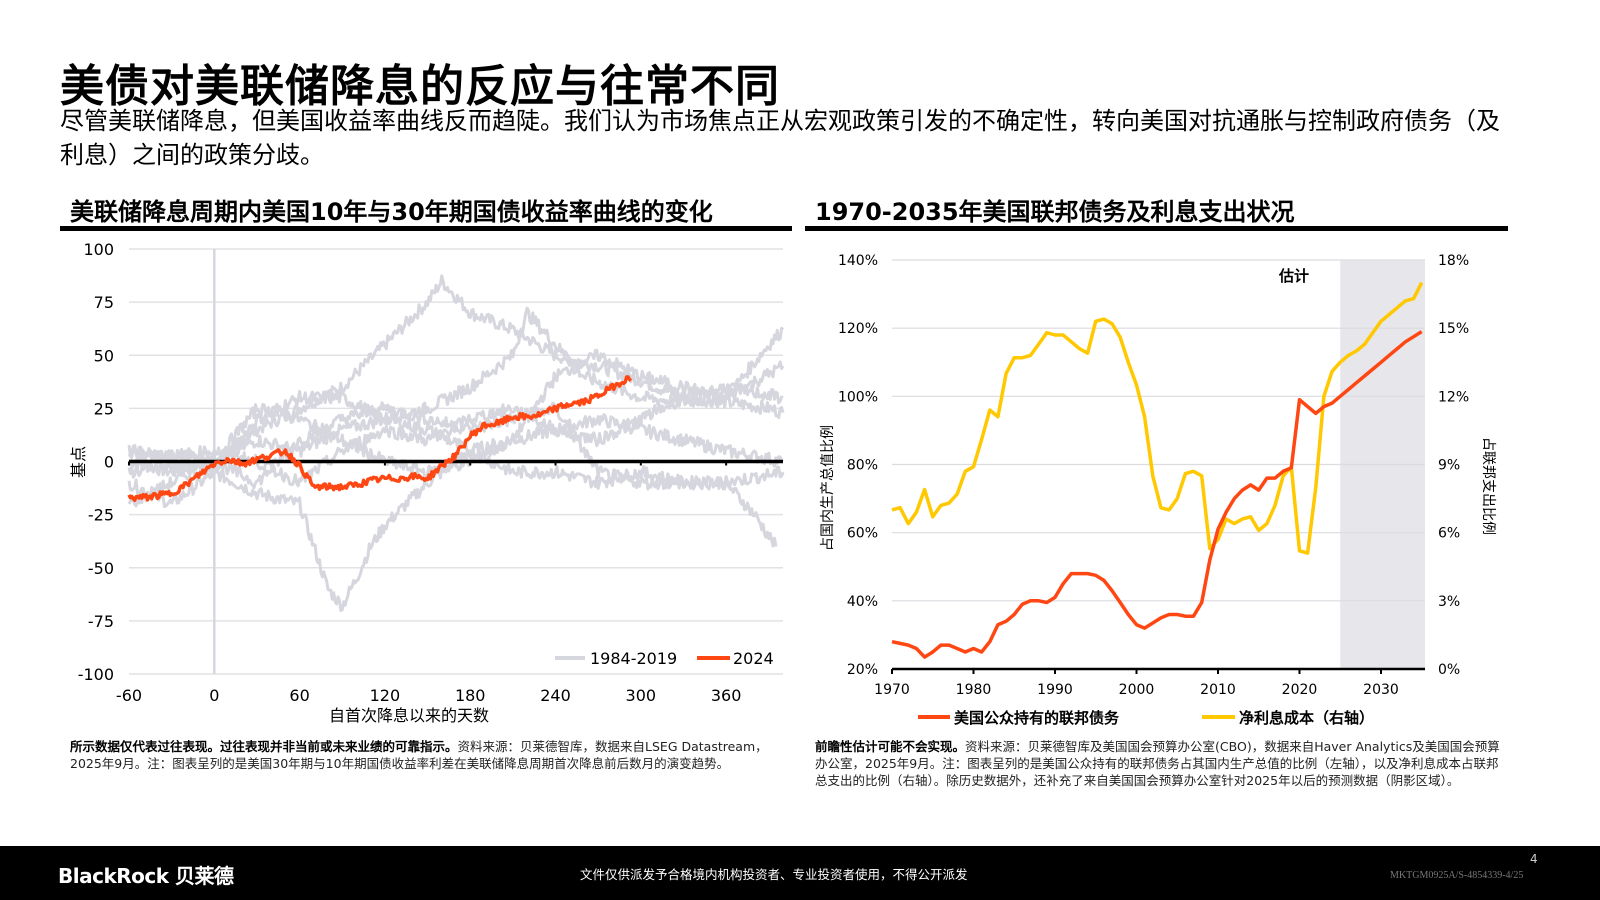  I want to click on page-number: 4, so click(1534, 859).